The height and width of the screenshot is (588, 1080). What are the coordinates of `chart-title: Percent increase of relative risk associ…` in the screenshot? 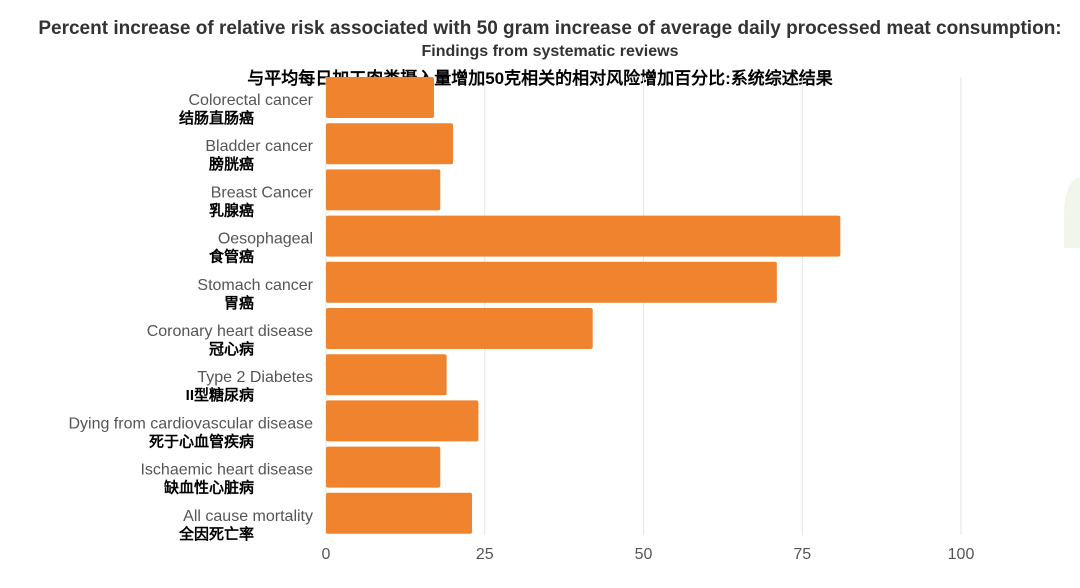 It's located at (550, 28).